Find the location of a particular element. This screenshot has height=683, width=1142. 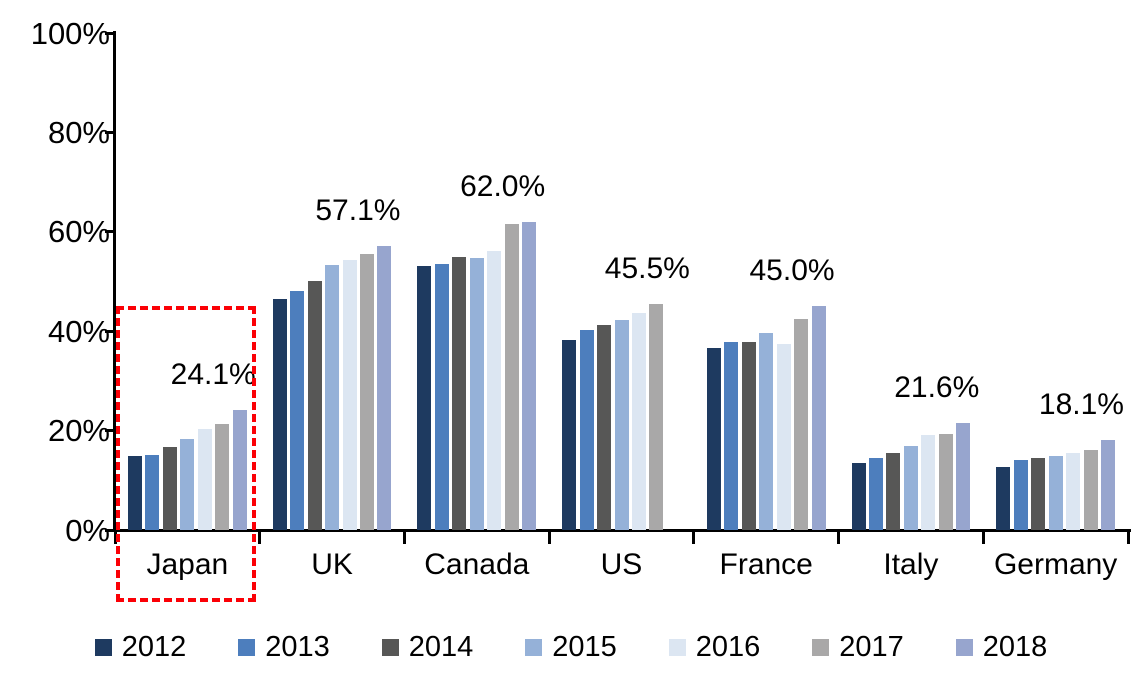

category-label-canada: Canada is located at coordinates (477, 564).